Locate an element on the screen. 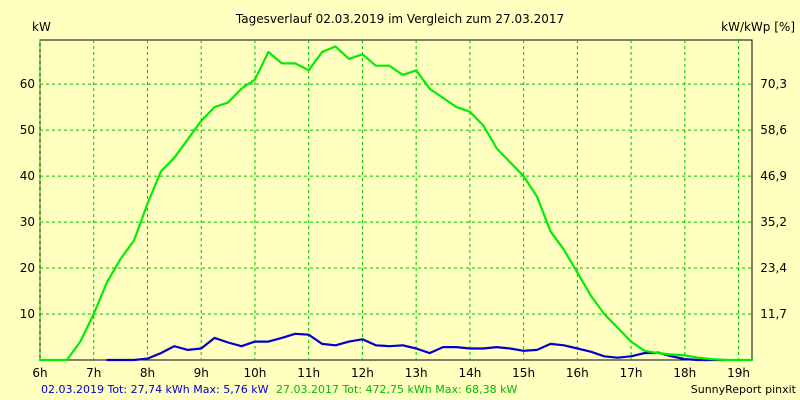 The height and width of the screenshot is (400, 800). y-left-tick-label: 60 is located at coordinates (27, 84).